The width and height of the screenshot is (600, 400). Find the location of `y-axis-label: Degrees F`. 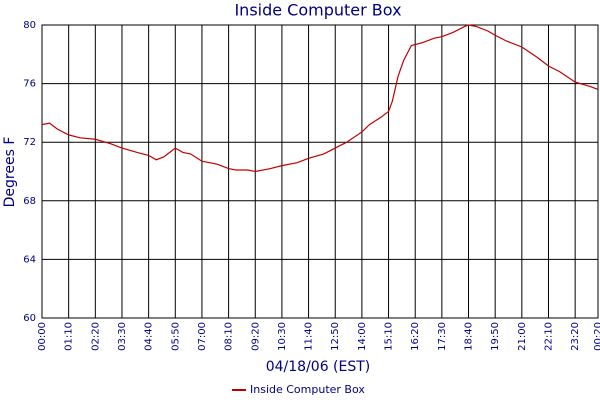

y-axis-label: Degrees F is located at coordinates (10, 172).